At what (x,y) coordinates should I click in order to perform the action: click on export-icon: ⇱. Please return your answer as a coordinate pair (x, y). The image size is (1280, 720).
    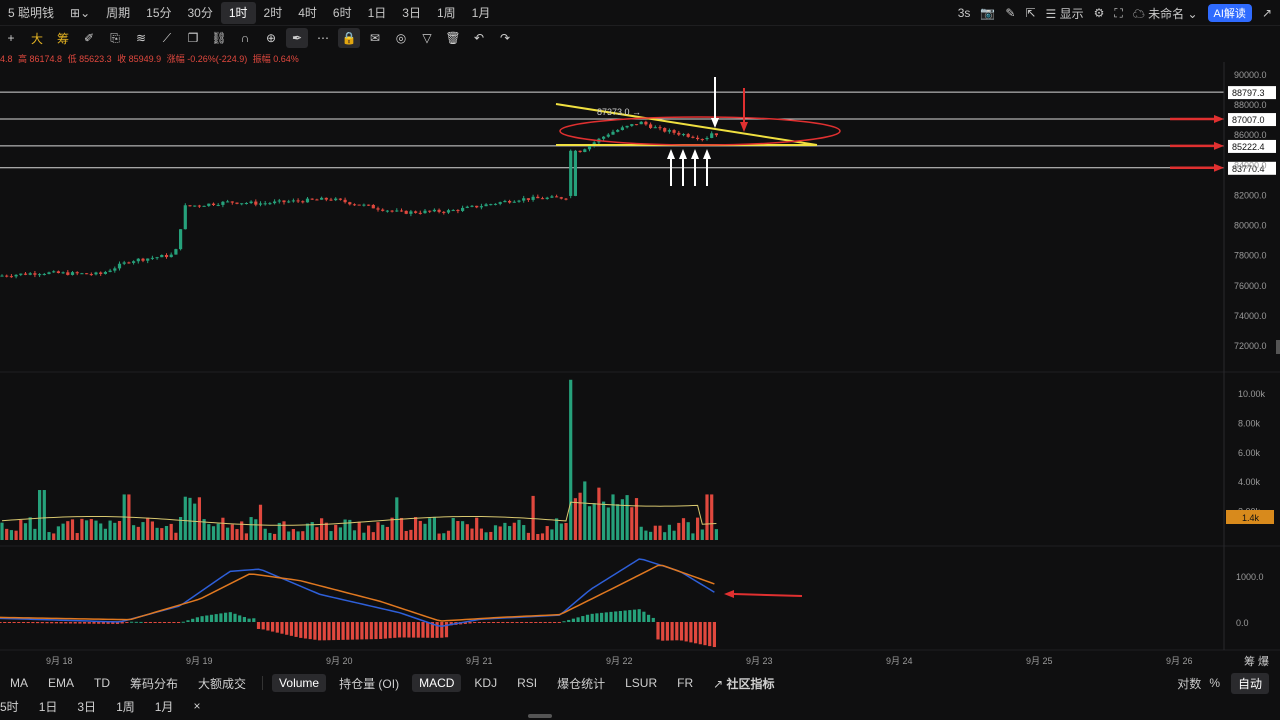
    Looking at the image, I should click on (1030, 13).